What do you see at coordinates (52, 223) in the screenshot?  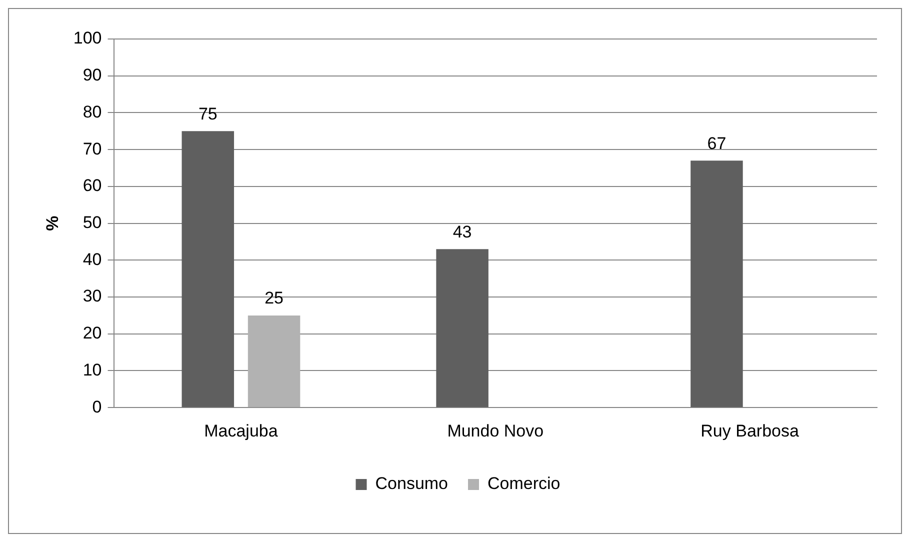 I see `y-axis-title: %` at bounding box center [52, 223].